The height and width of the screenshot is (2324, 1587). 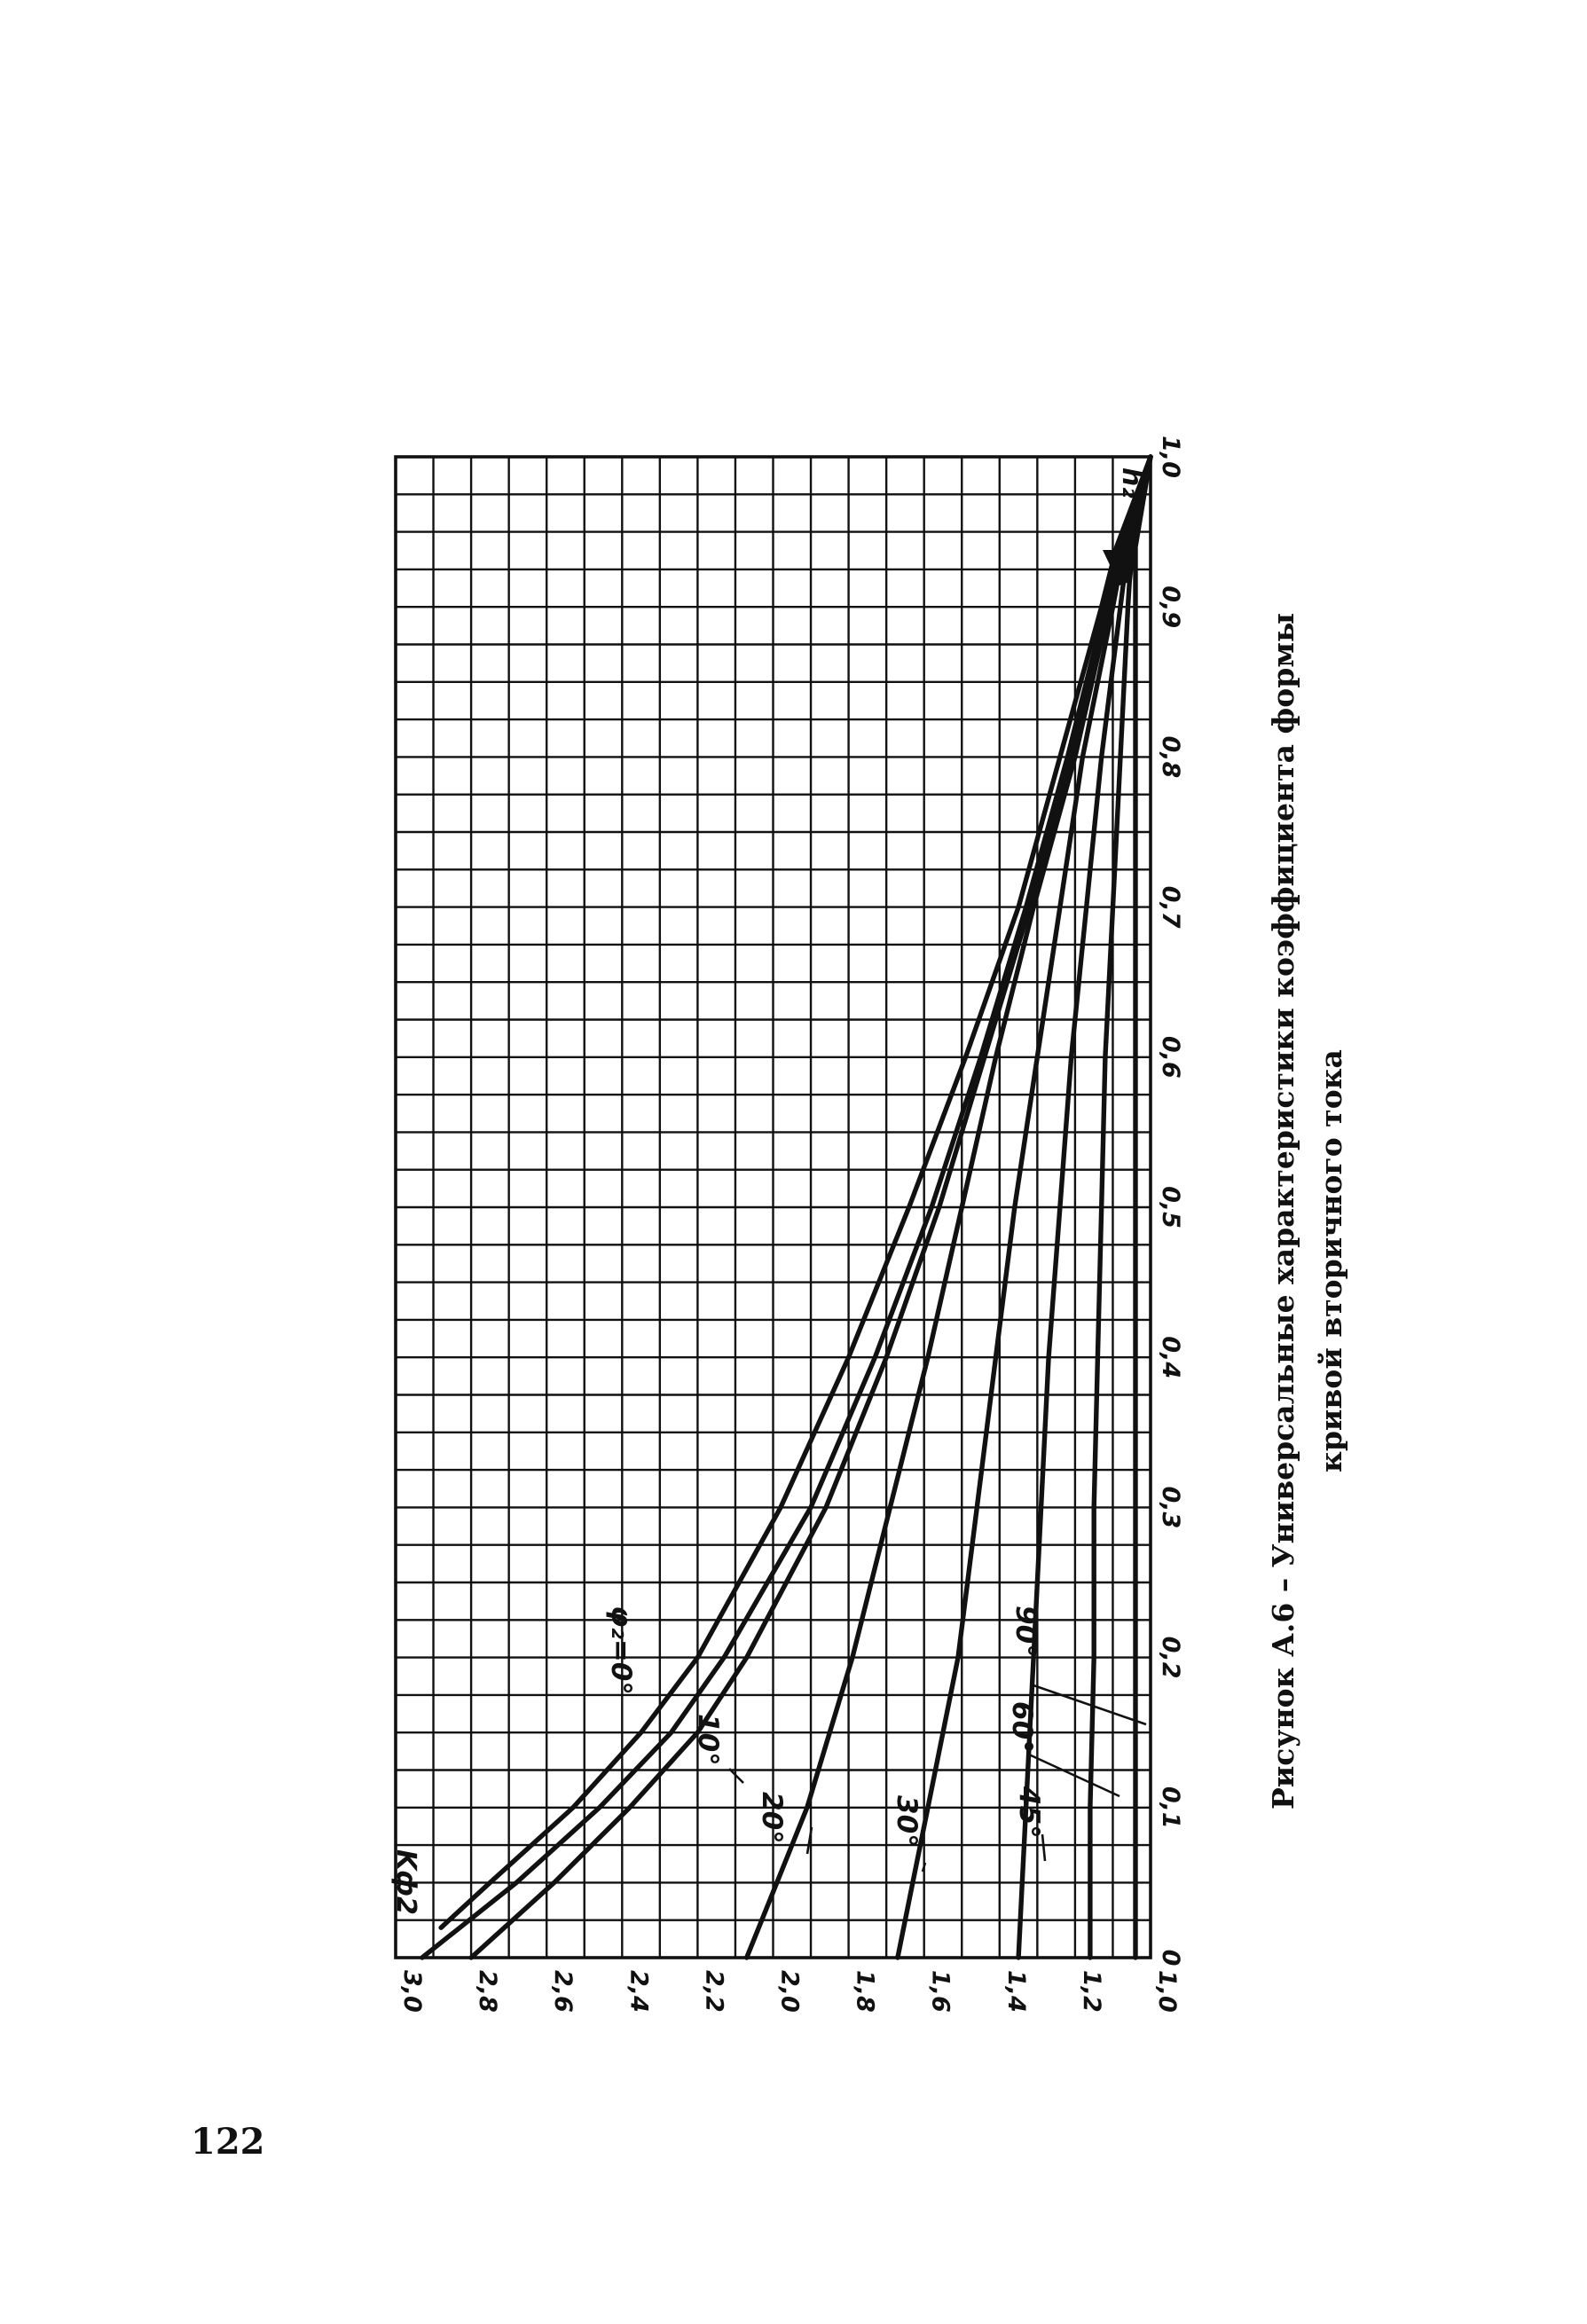 What do you see at coordinates (941, 1992) in the screenshot?
I see `y-tick-label-3: 1,6` at bounding box center [941, 1992].